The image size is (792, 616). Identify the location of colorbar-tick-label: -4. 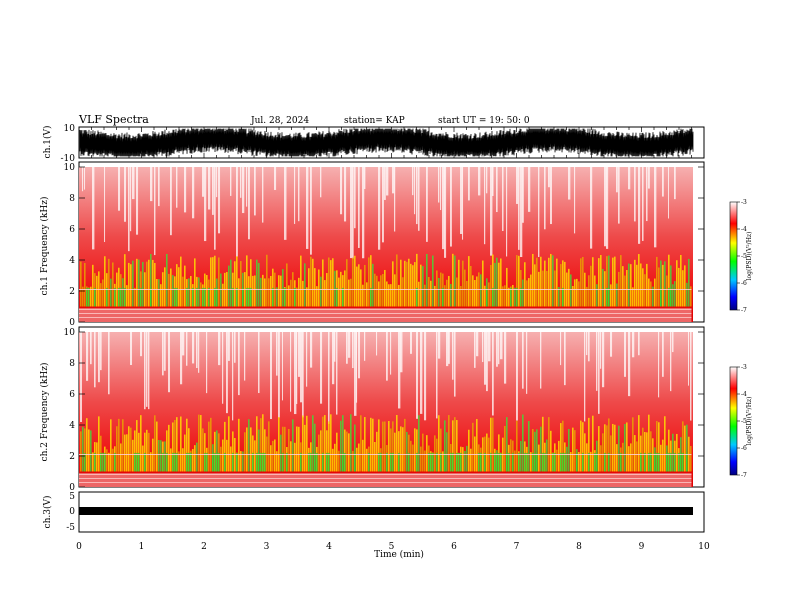
(744, 394).